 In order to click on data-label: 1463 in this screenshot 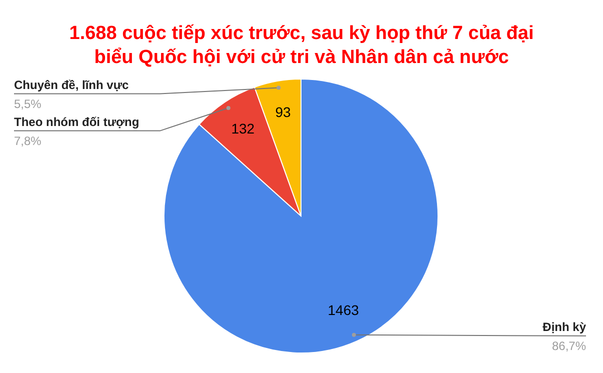, I will do `click(344, 310)`.